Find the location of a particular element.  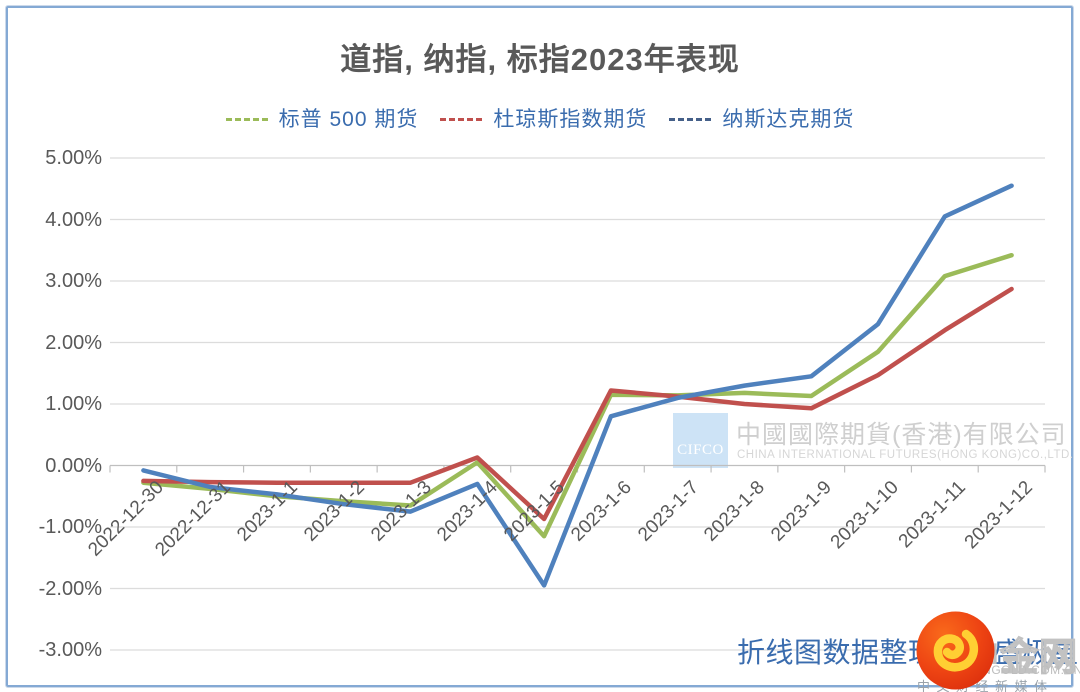

source-note: 折线图数据整理自易盛极星 is located at coordinates (908, 652).